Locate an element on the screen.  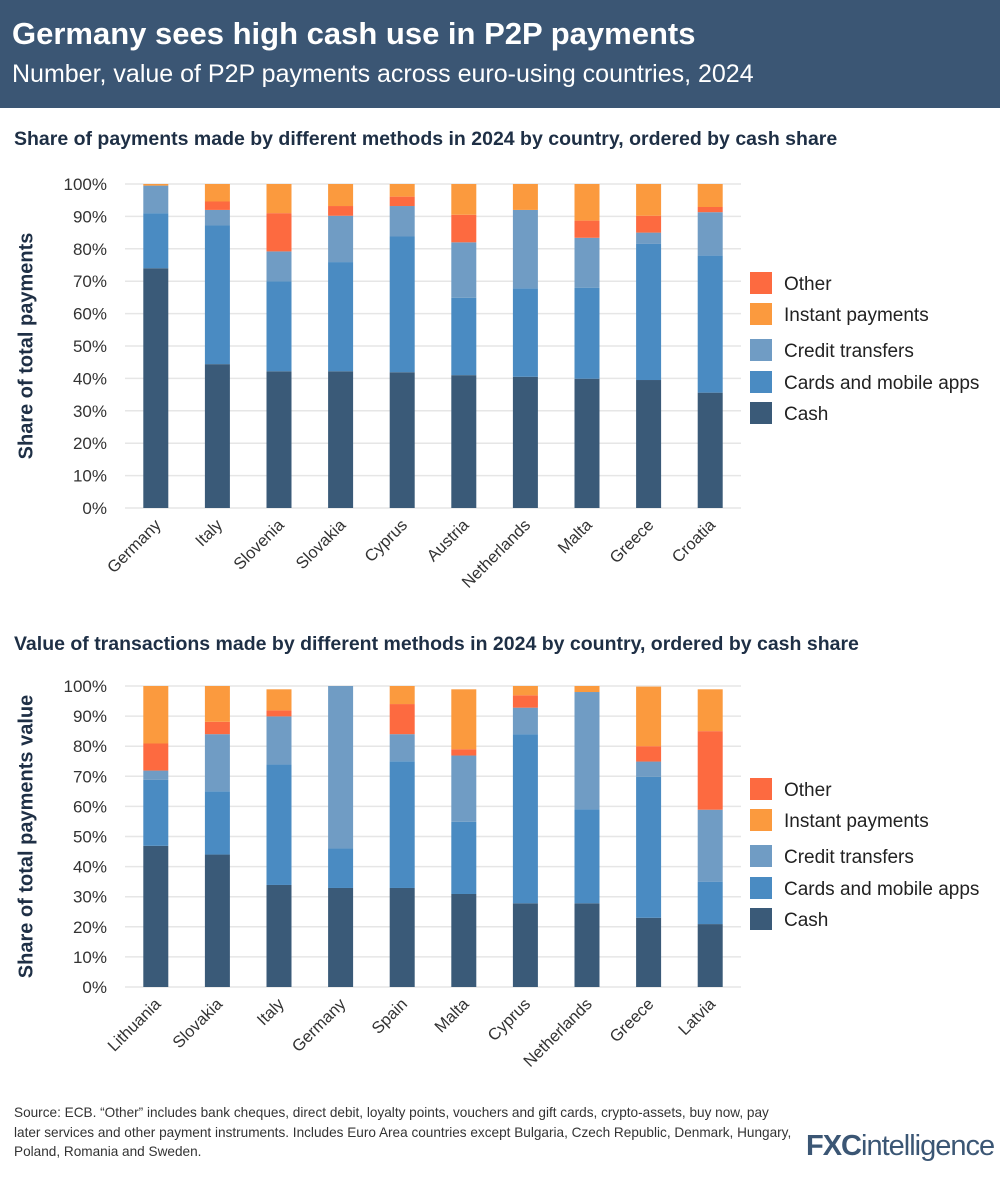
x-tick-label: Cyprus is located at coordinates (510, 1020).